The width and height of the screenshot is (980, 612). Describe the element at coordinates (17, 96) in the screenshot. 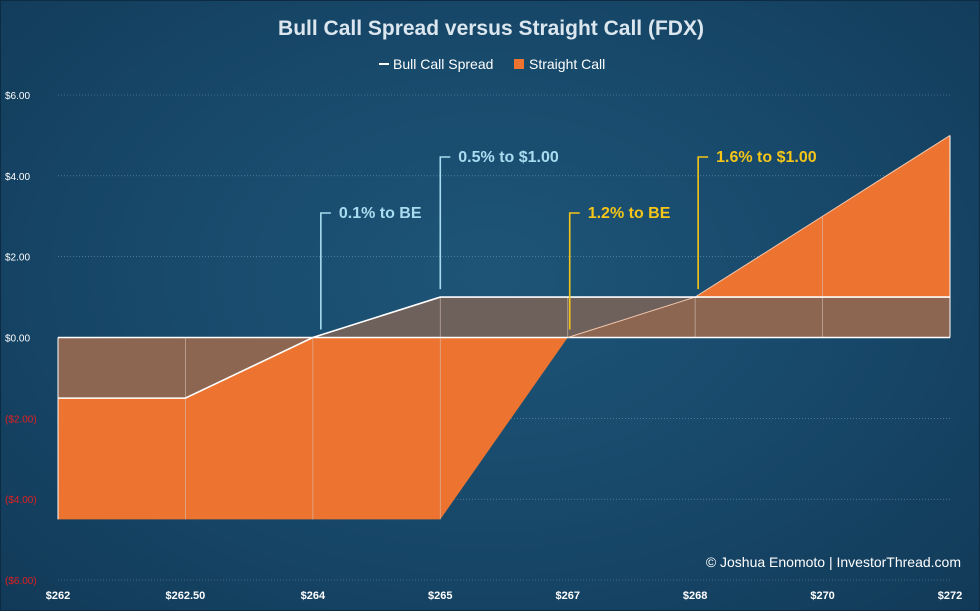

I see `y-tick-label: $6.00` at that location.